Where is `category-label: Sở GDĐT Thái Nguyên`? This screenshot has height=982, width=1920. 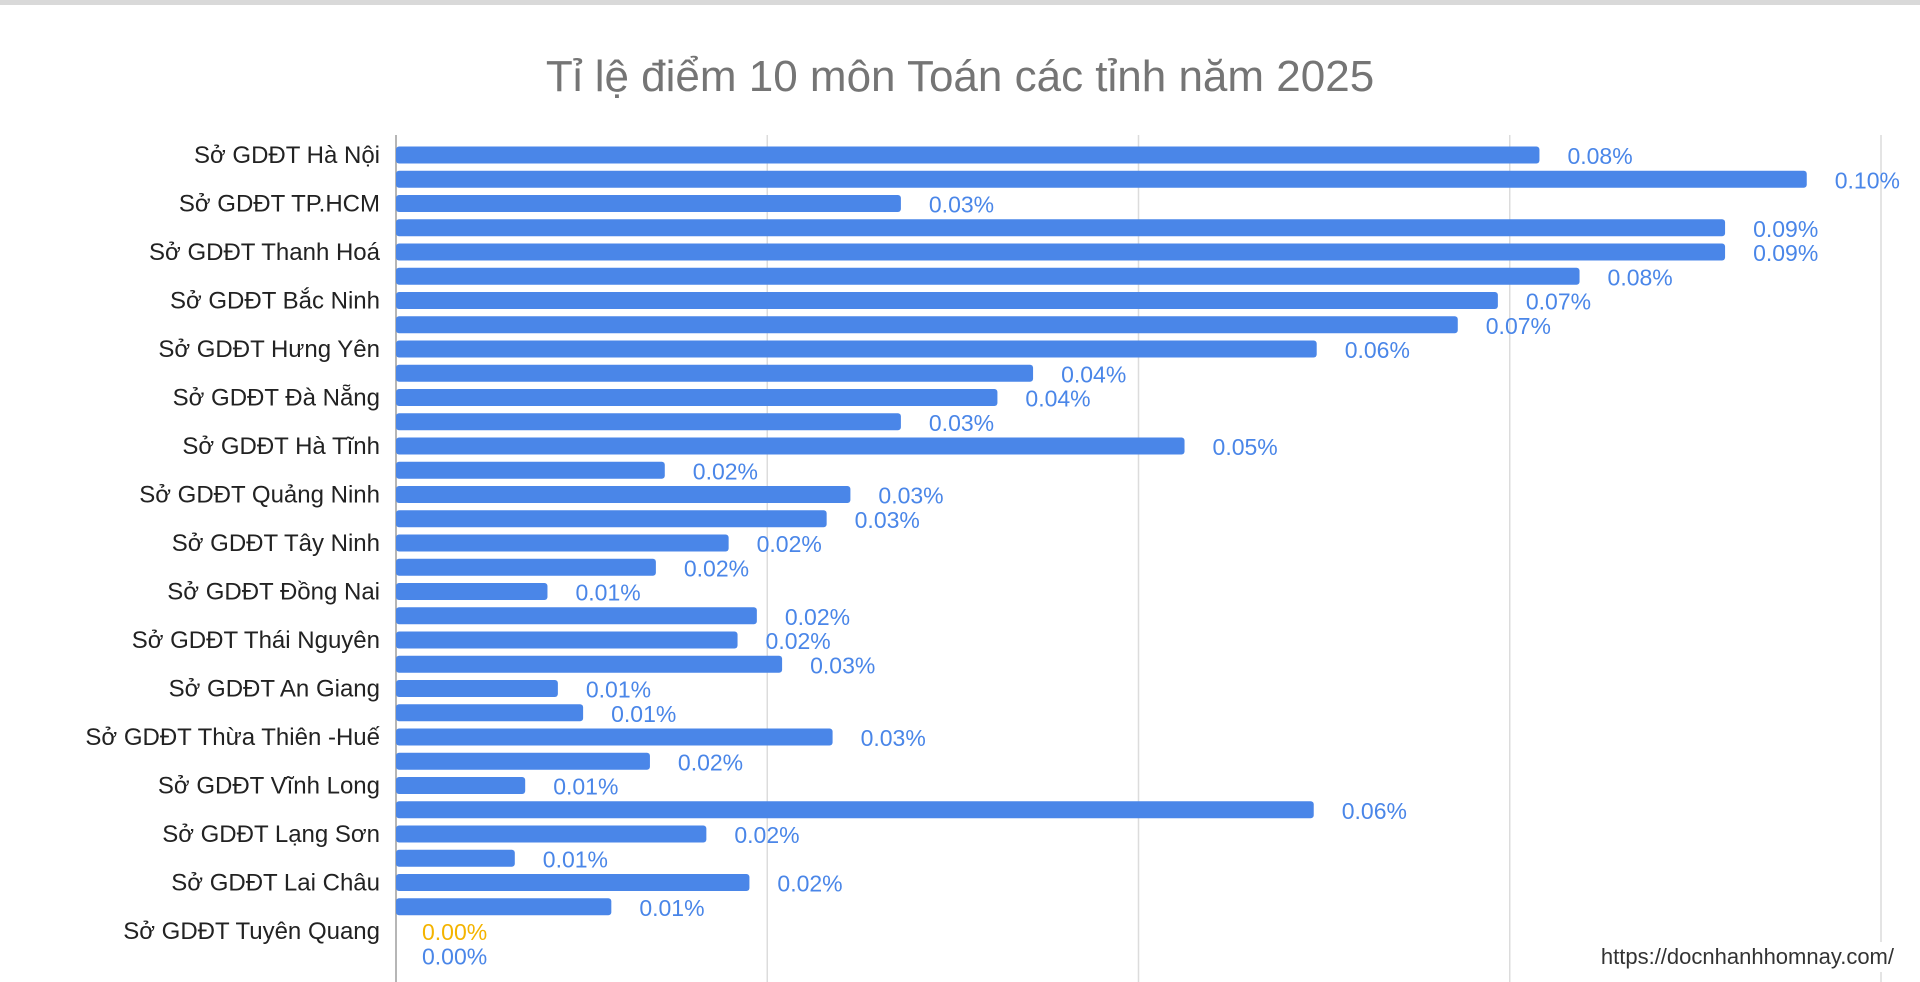 category-label: Sở GDĐT Thái Nguyên is located at coordinates (256, 640).